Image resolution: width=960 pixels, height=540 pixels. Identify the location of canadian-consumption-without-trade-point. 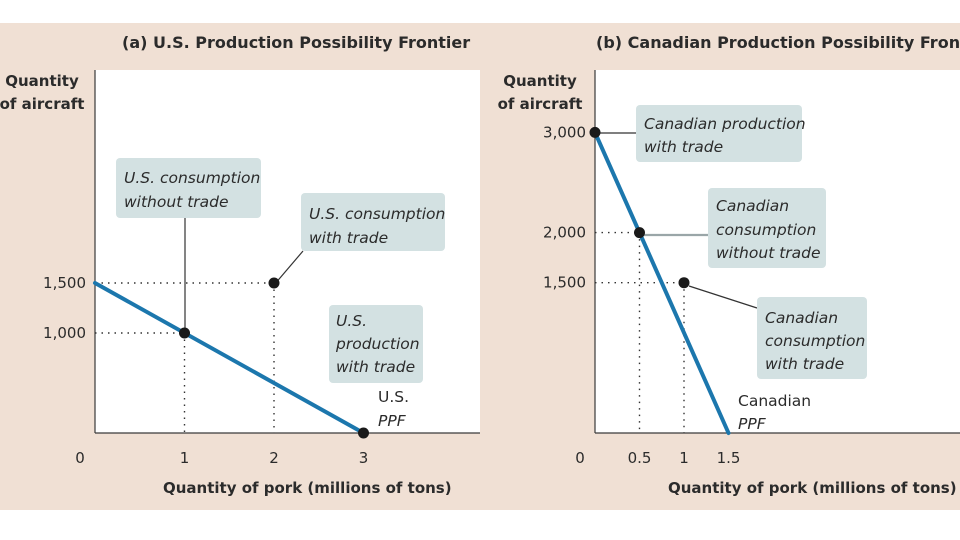
(639, 233).